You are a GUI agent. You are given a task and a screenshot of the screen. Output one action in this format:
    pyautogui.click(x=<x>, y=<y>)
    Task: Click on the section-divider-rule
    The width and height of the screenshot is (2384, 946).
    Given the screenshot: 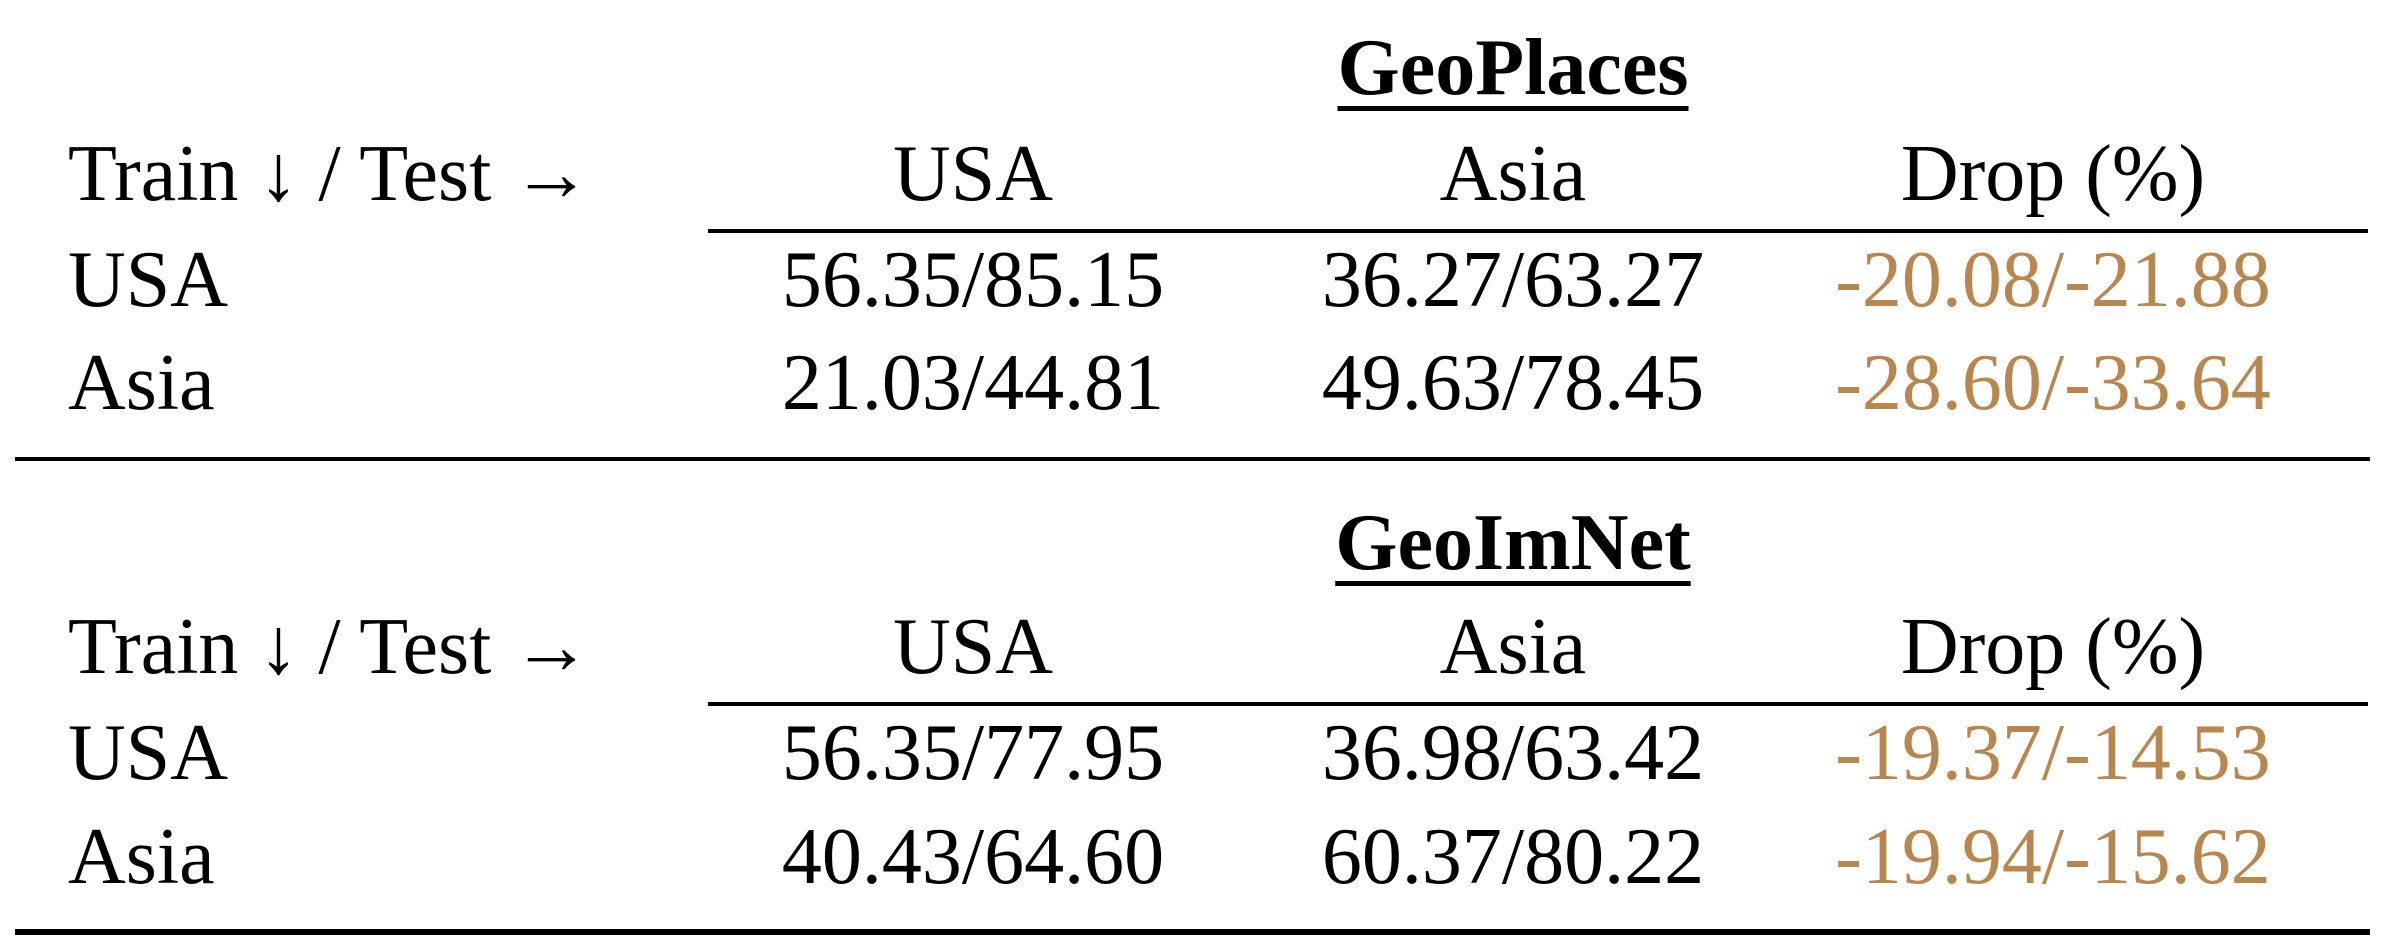 What is the action you would take?
    pyautogui.click(x=1192, y=459)
    